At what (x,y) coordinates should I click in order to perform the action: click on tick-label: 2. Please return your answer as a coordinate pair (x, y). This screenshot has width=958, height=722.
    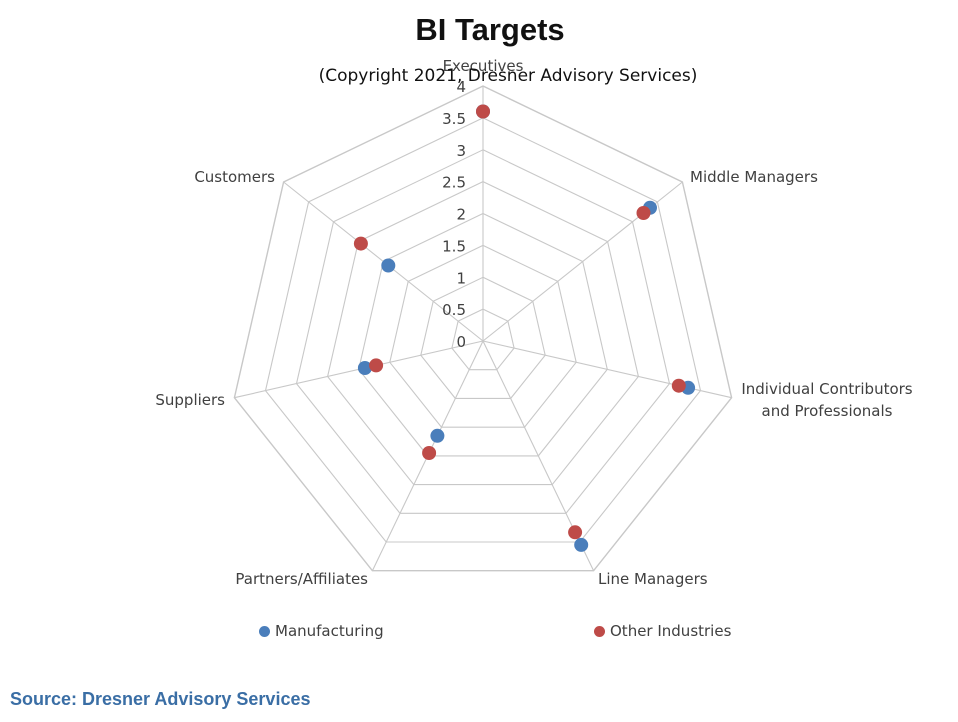
    Looking at the image, I should click on (461, 215).